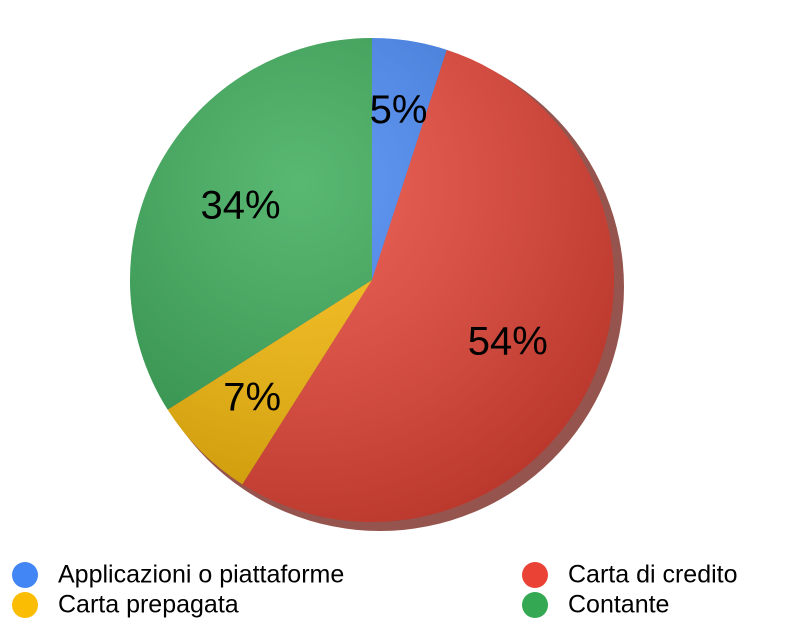 The width and height of the screenshot is (787, 623). I want to click on data-label: 54%, so click(508, 341).